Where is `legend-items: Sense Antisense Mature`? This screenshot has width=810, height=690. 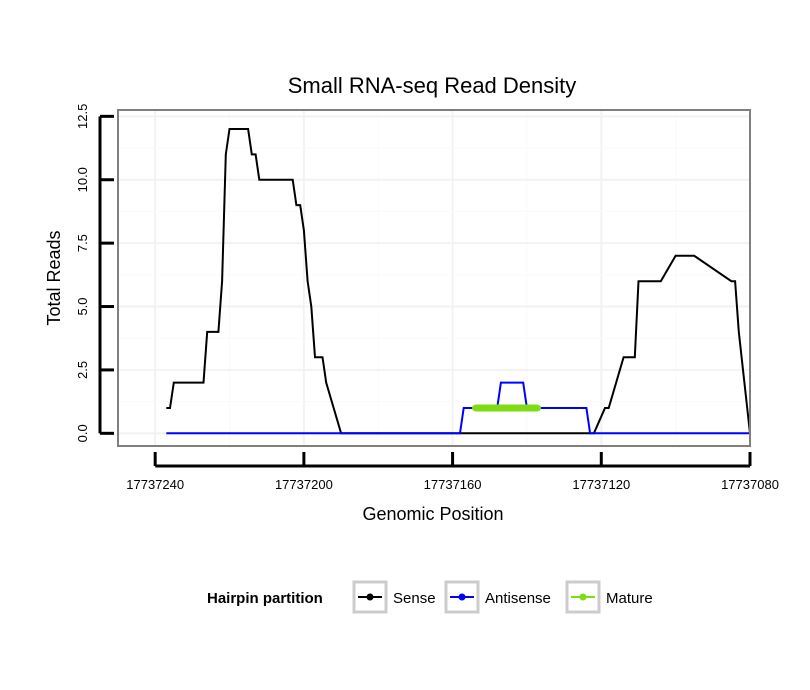 legend-items: Sense Antisense Mature is located at coordinates (502, 597).